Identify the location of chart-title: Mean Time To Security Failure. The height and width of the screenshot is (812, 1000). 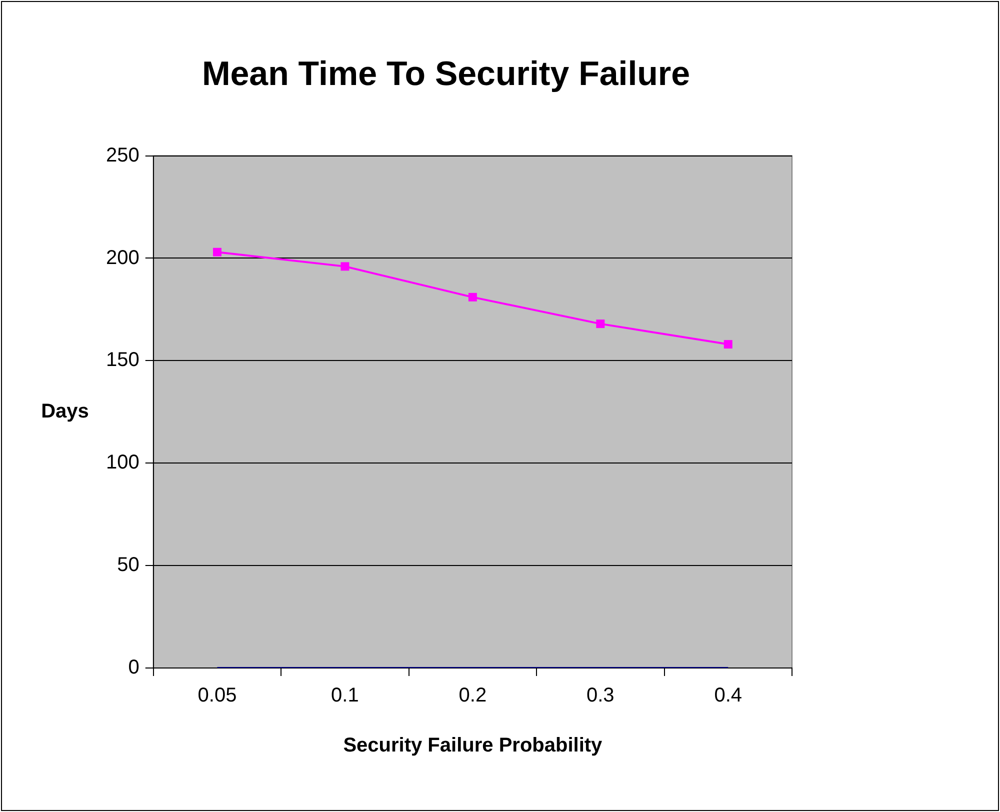
(446, 73).